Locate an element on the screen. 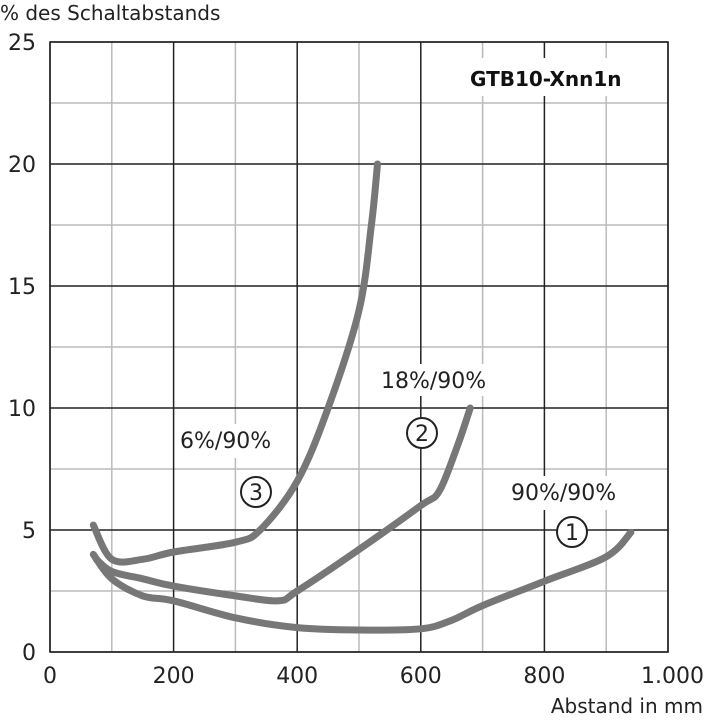 The width and height of the screenshot is (709, 720). series-3-number-circle is located at coordinates (256, 492).